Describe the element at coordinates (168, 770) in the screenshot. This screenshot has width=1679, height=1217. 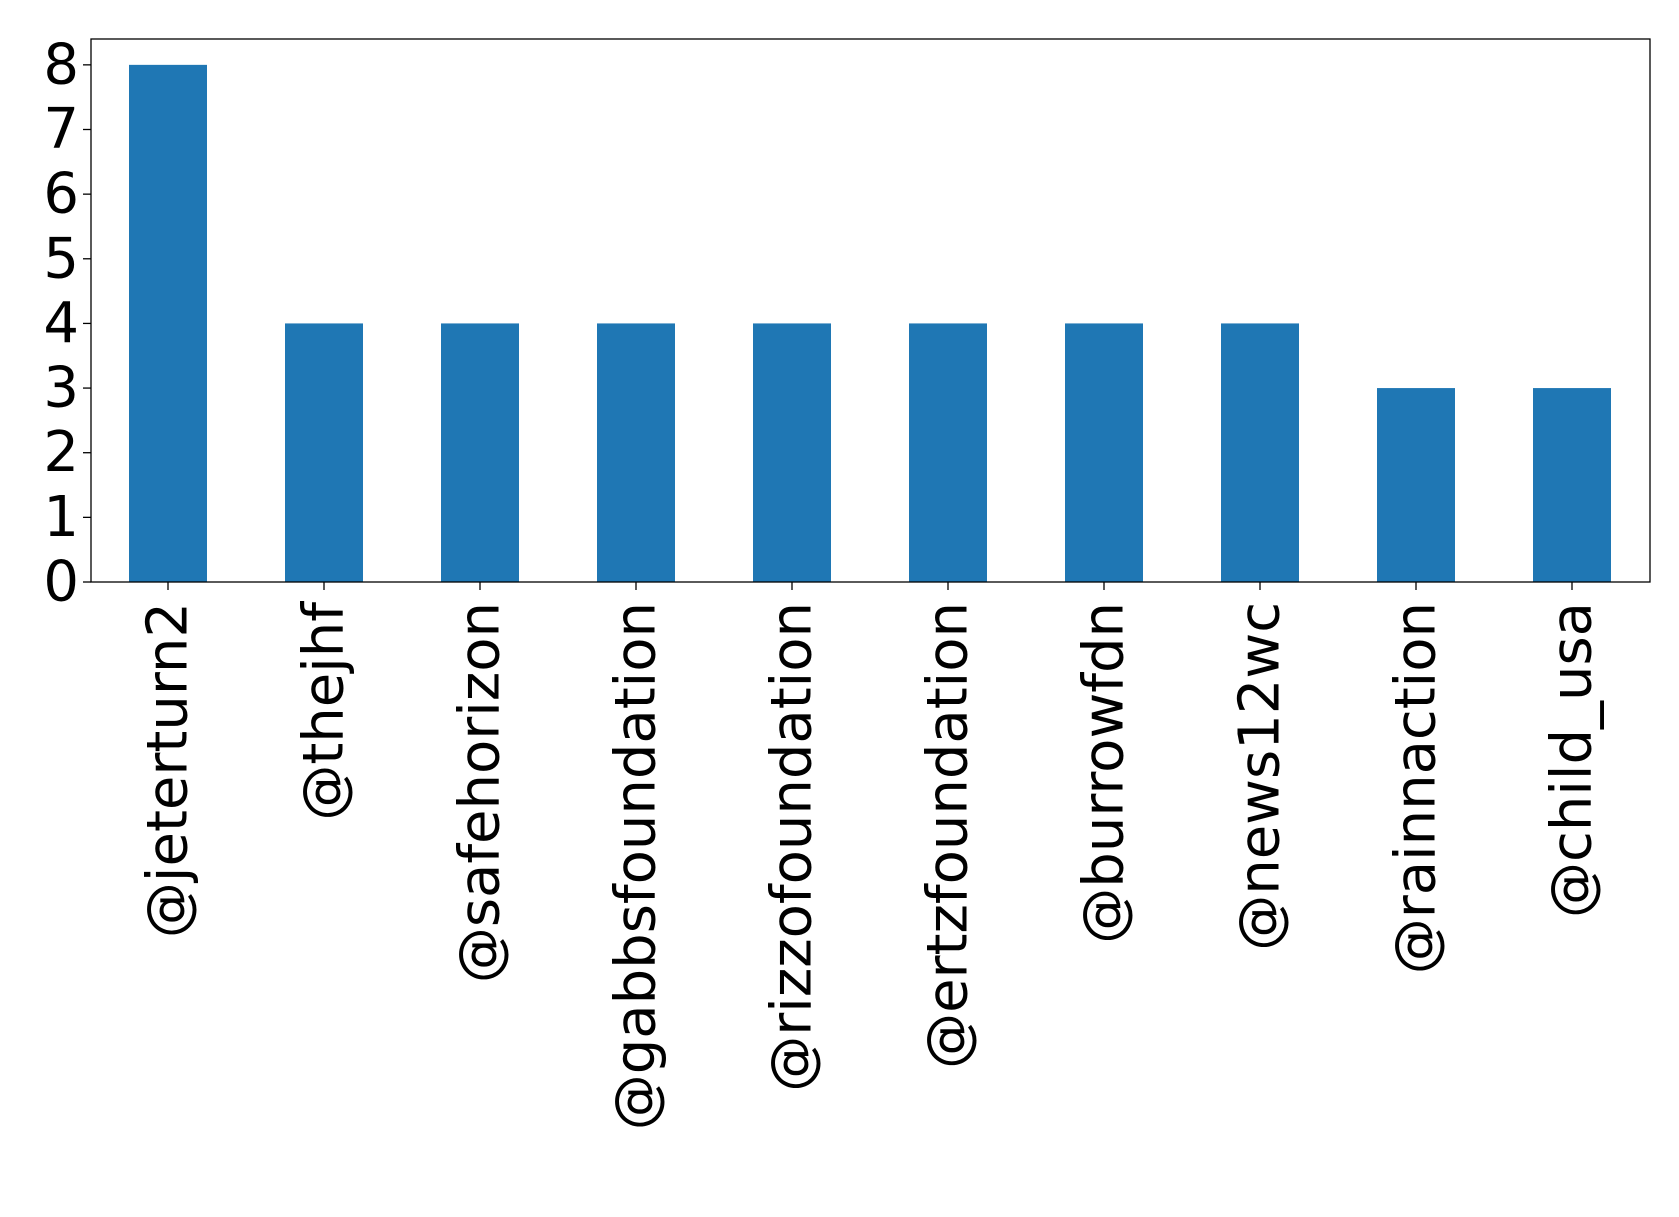
I see `x-tick-label: @jeterturn2` at that location.